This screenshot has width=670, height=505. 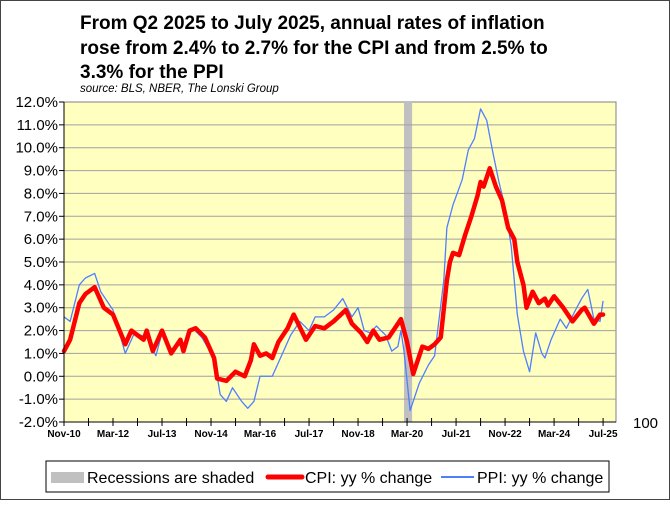 I want to click on y-tick-label: 4.0%, so click(x=41, y=285).